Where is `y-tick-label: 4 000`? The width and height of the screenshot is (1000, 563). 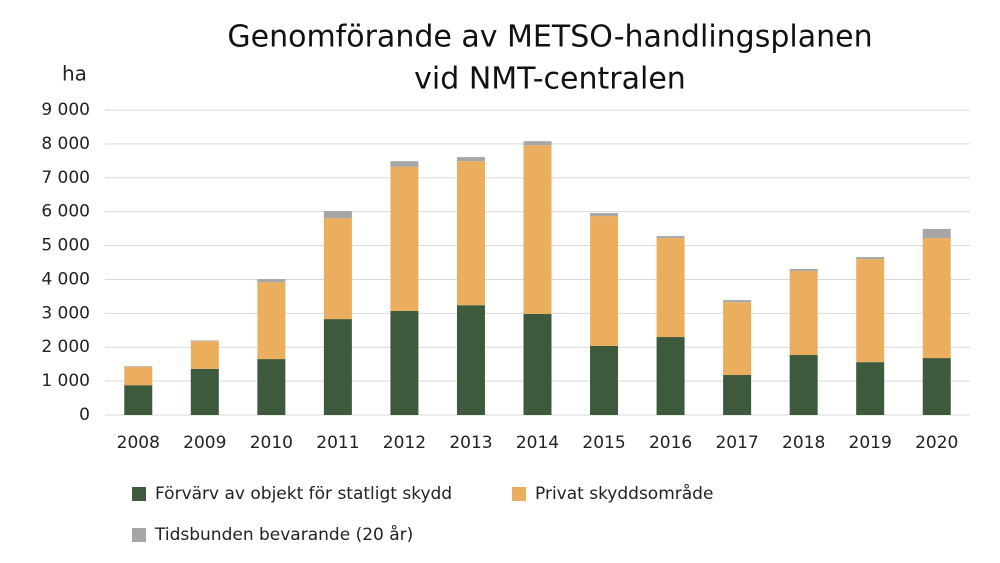 y-tick-label: 4 000 is located at coordinates (65, 279).